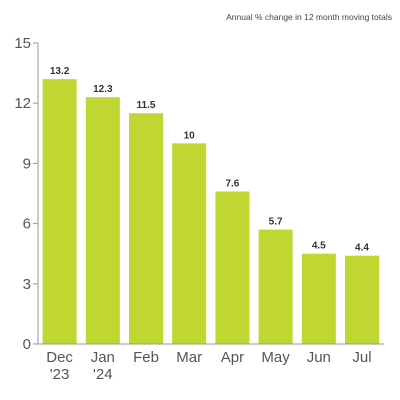 The height and width of the screenshot is (400, 400). Describe the element at coordinates (22, 103) in the screenshot. I see `y-tick-label: 12` at that location.